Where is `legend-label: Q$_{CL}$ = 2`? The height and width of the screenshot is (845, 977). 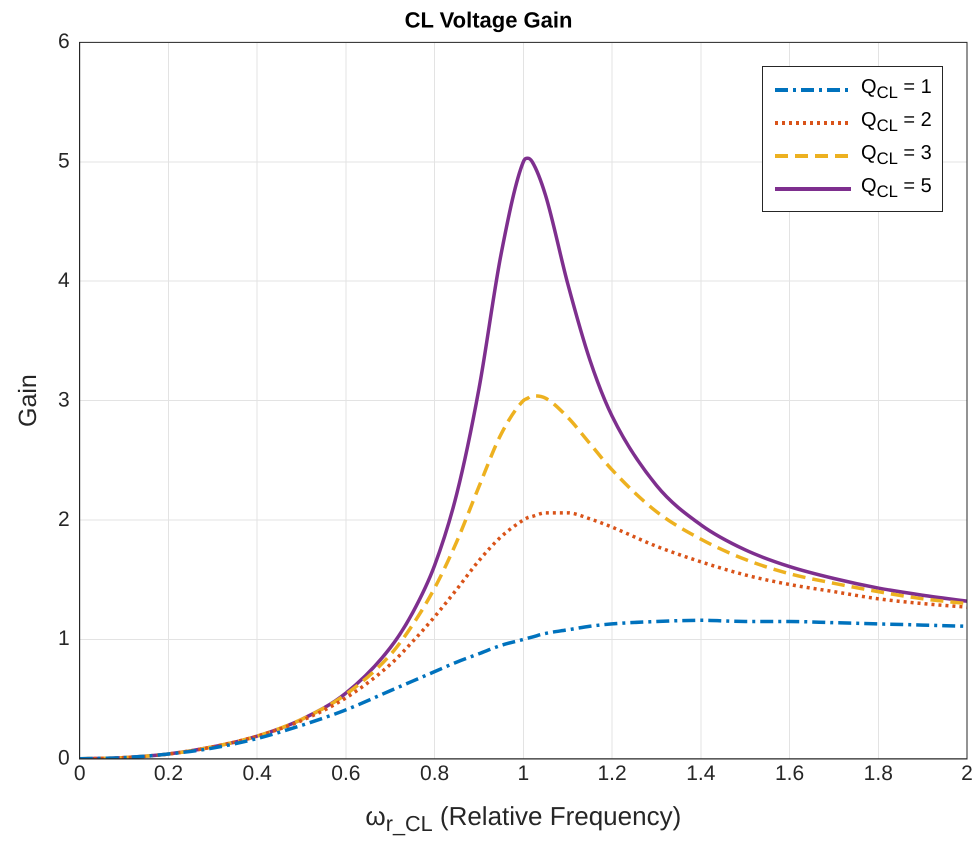 legend-label: Q$_{CL}$ = 2 is located at coordinates (896, 122).